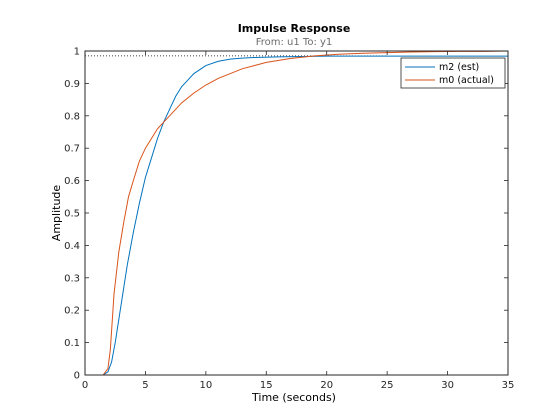 The width and height of the screenshot is (560, 420). What do you see at coordinates (387, 385) in the screenshot?
I see `x-tick-label: 25` at bounding box center [387, 385].